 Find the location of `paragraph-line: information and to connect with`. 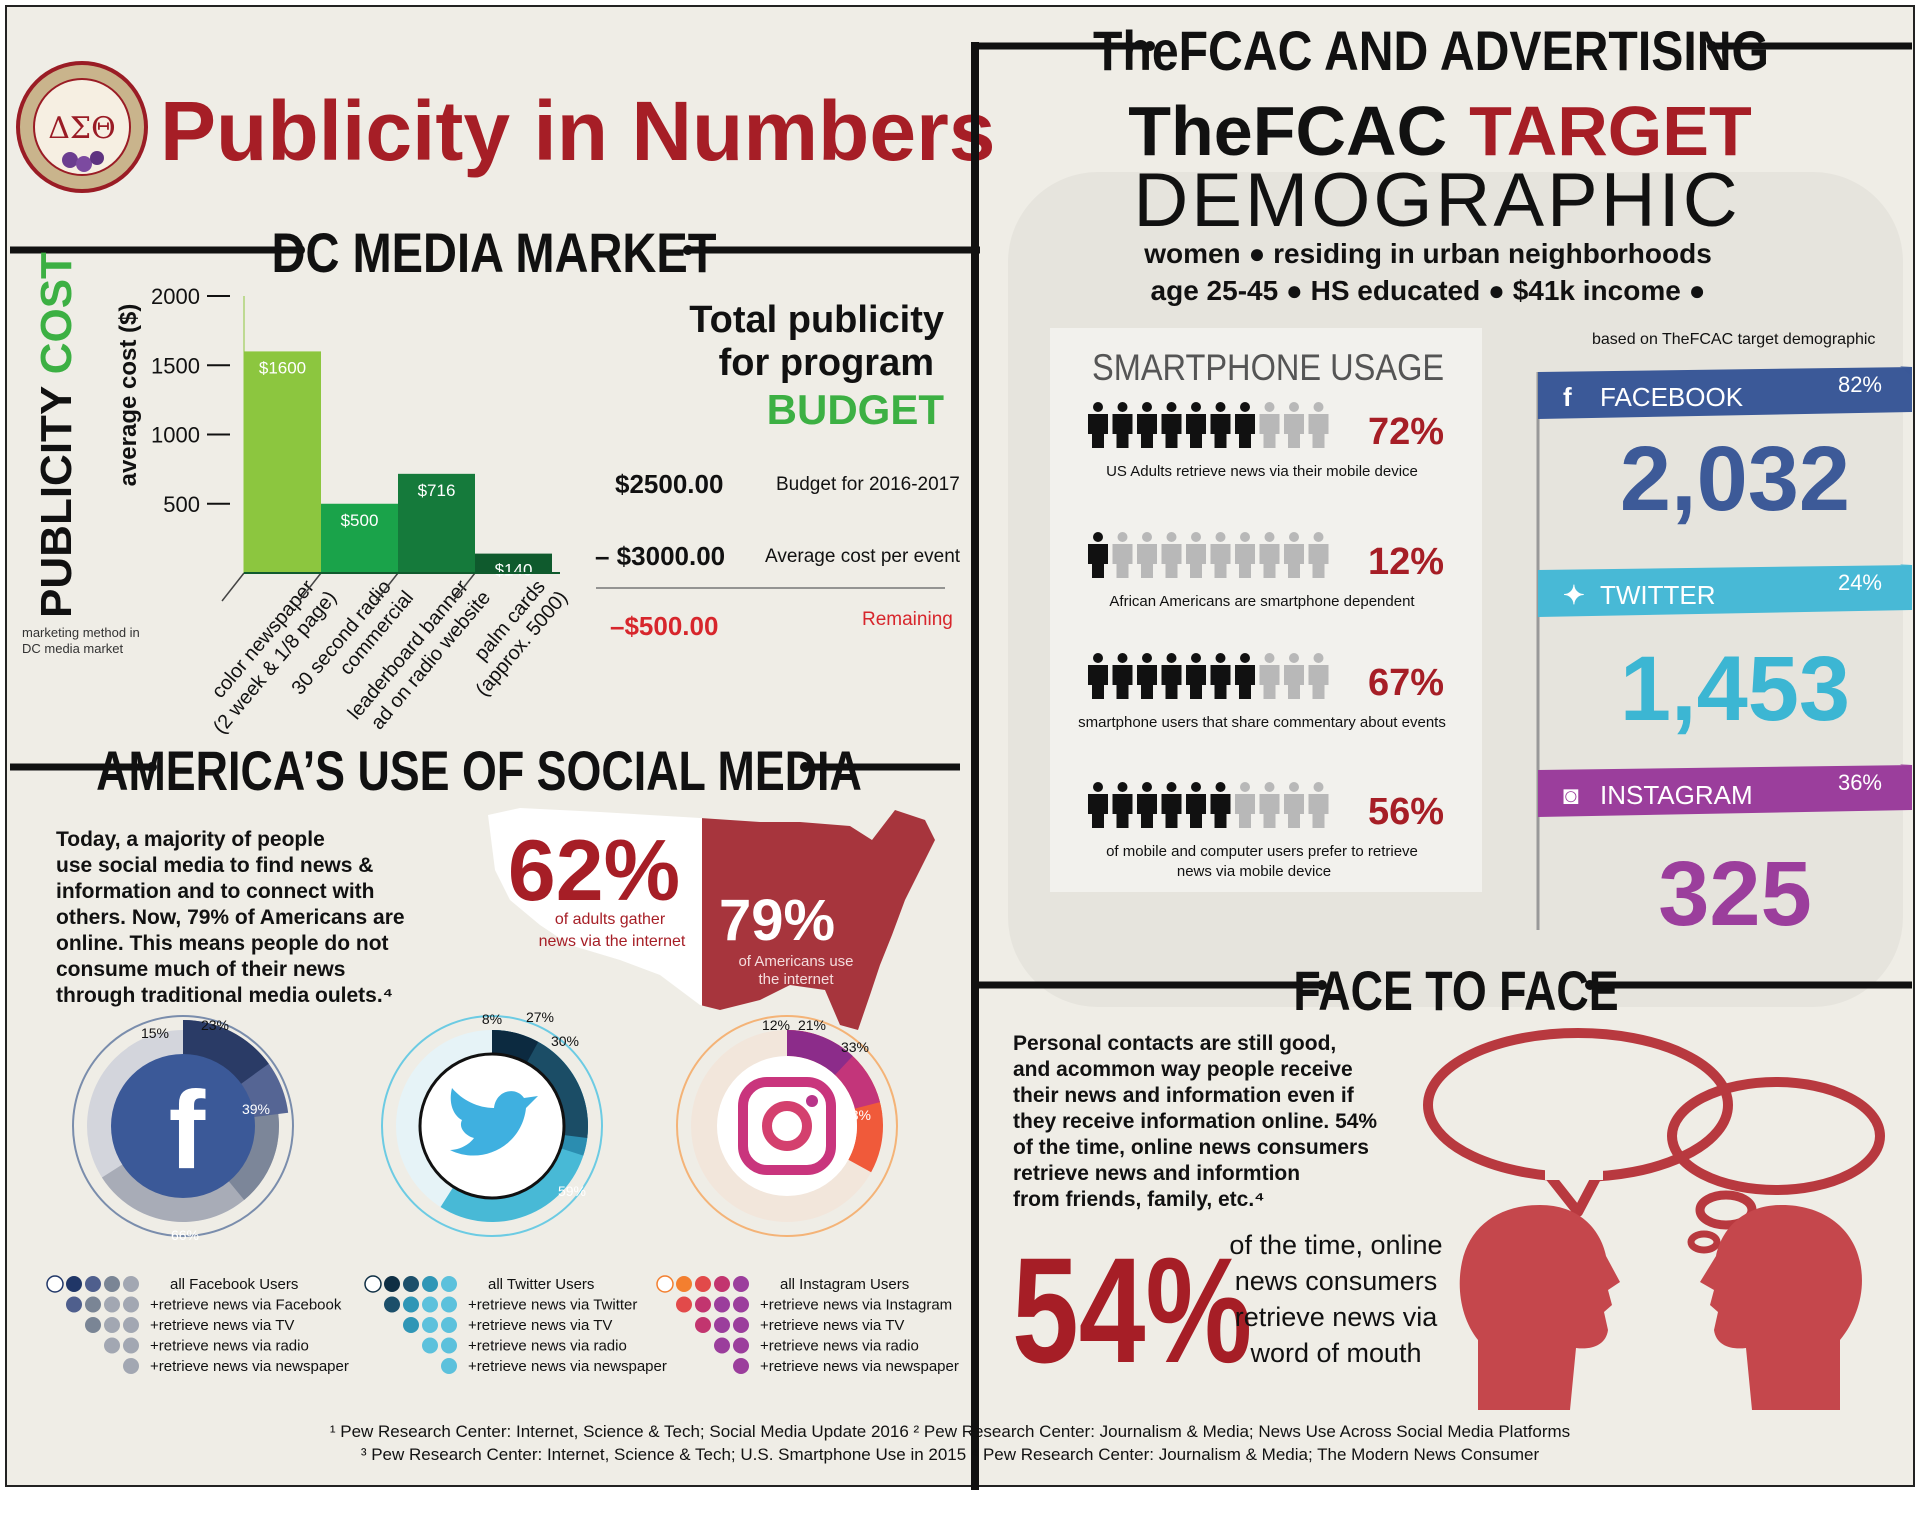

paragraph-line: information and to connect with is located at coordinates (215, 891).